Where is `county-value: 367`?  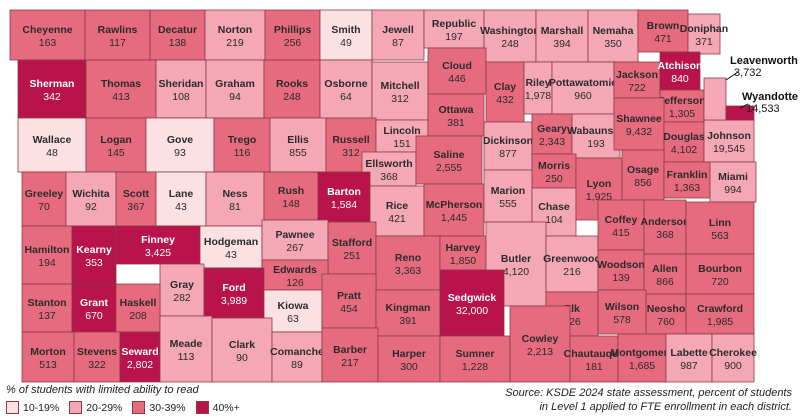 county-value: 367 is located at coordinates (136, 207).